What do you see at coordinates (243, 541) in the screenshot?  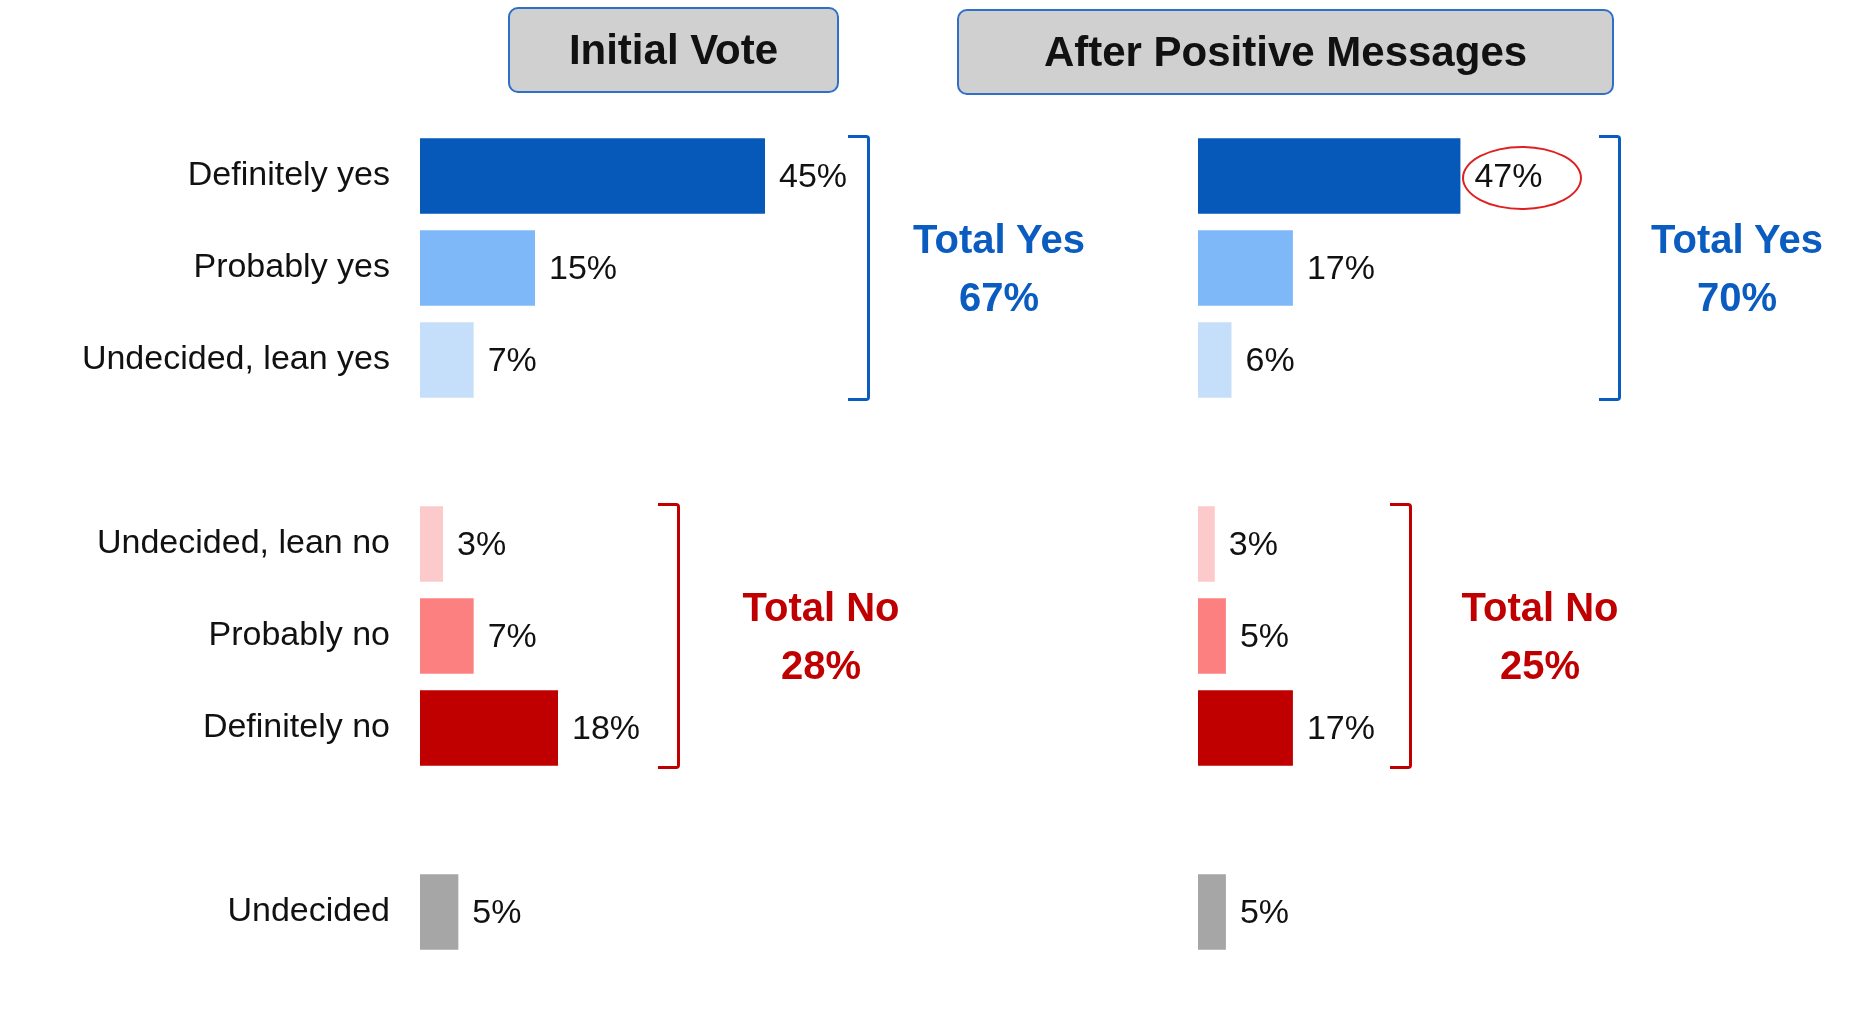 I see `y-tick-label: Undecided, lean no` at bounding box center [243, 541].